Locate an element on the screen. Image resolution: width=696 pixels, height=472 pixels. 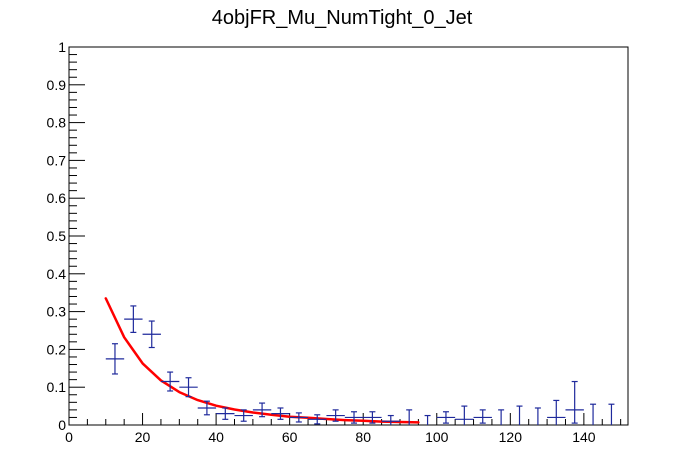
y-tick-label: 1 is located at coordinates (62, 47).